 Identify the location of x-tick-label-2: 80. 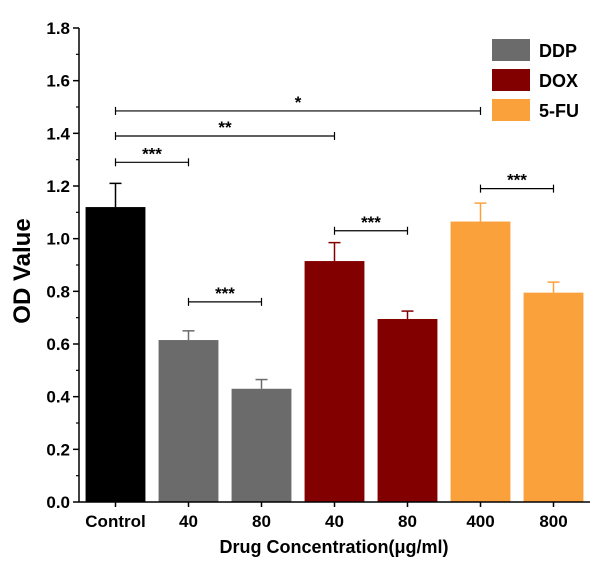
(261, 521).